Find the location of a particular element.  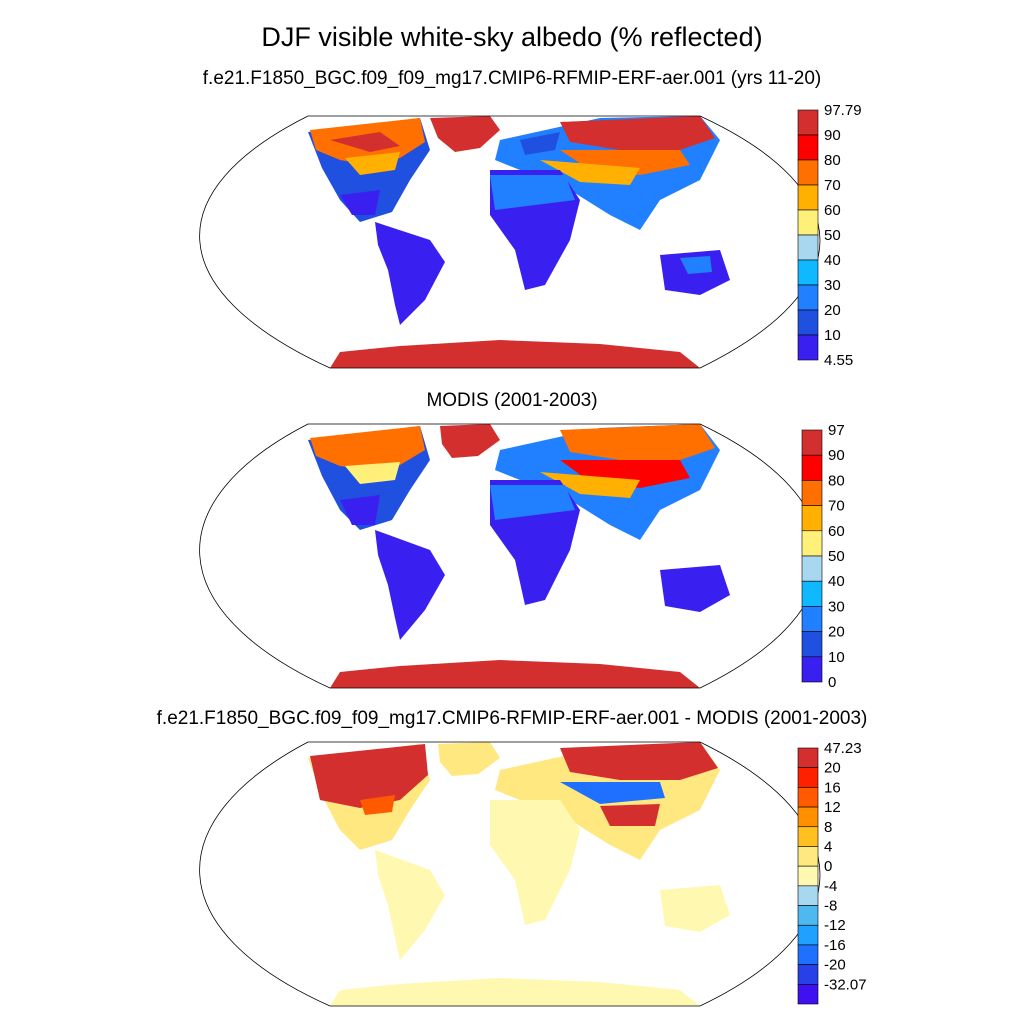

colorbar-2-label: 90 is located at coordinates (836, 455).